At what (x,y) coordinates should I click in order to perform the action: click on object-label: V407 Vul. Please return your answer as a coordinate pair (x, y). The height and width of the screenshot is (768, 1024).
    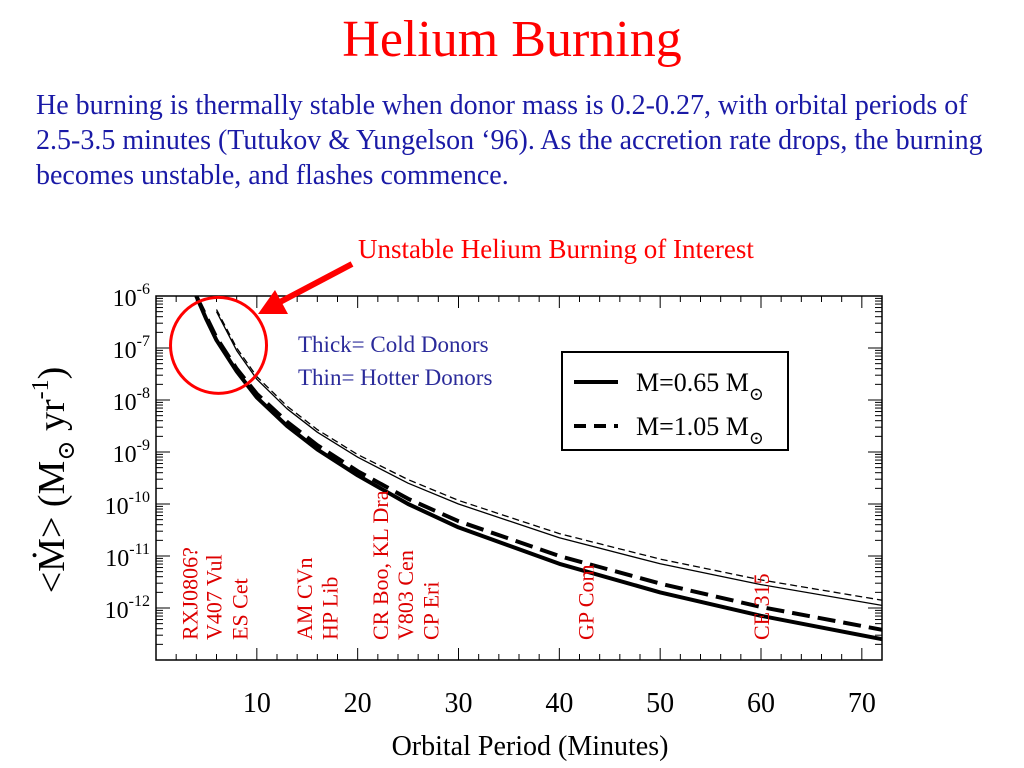
    Looking at the image, I should click on (214, 597).